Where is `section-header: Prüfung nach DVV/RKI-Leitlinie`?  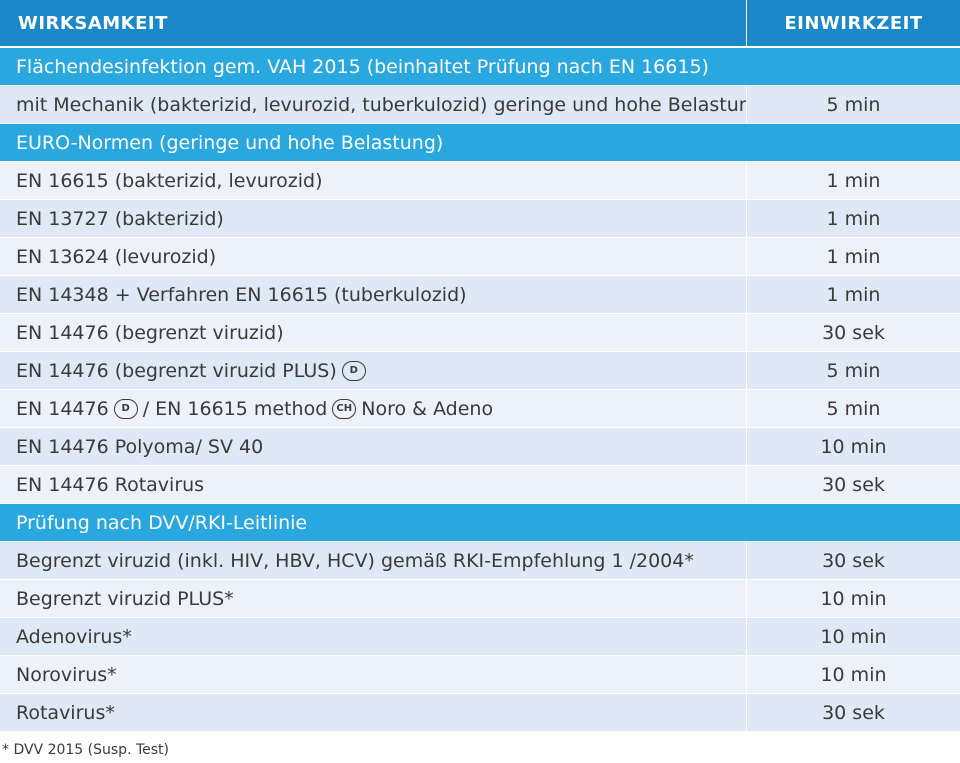
section-header: Prüfung nach DVV/RKI-Leitlinie is located at coordinates (480, 523).